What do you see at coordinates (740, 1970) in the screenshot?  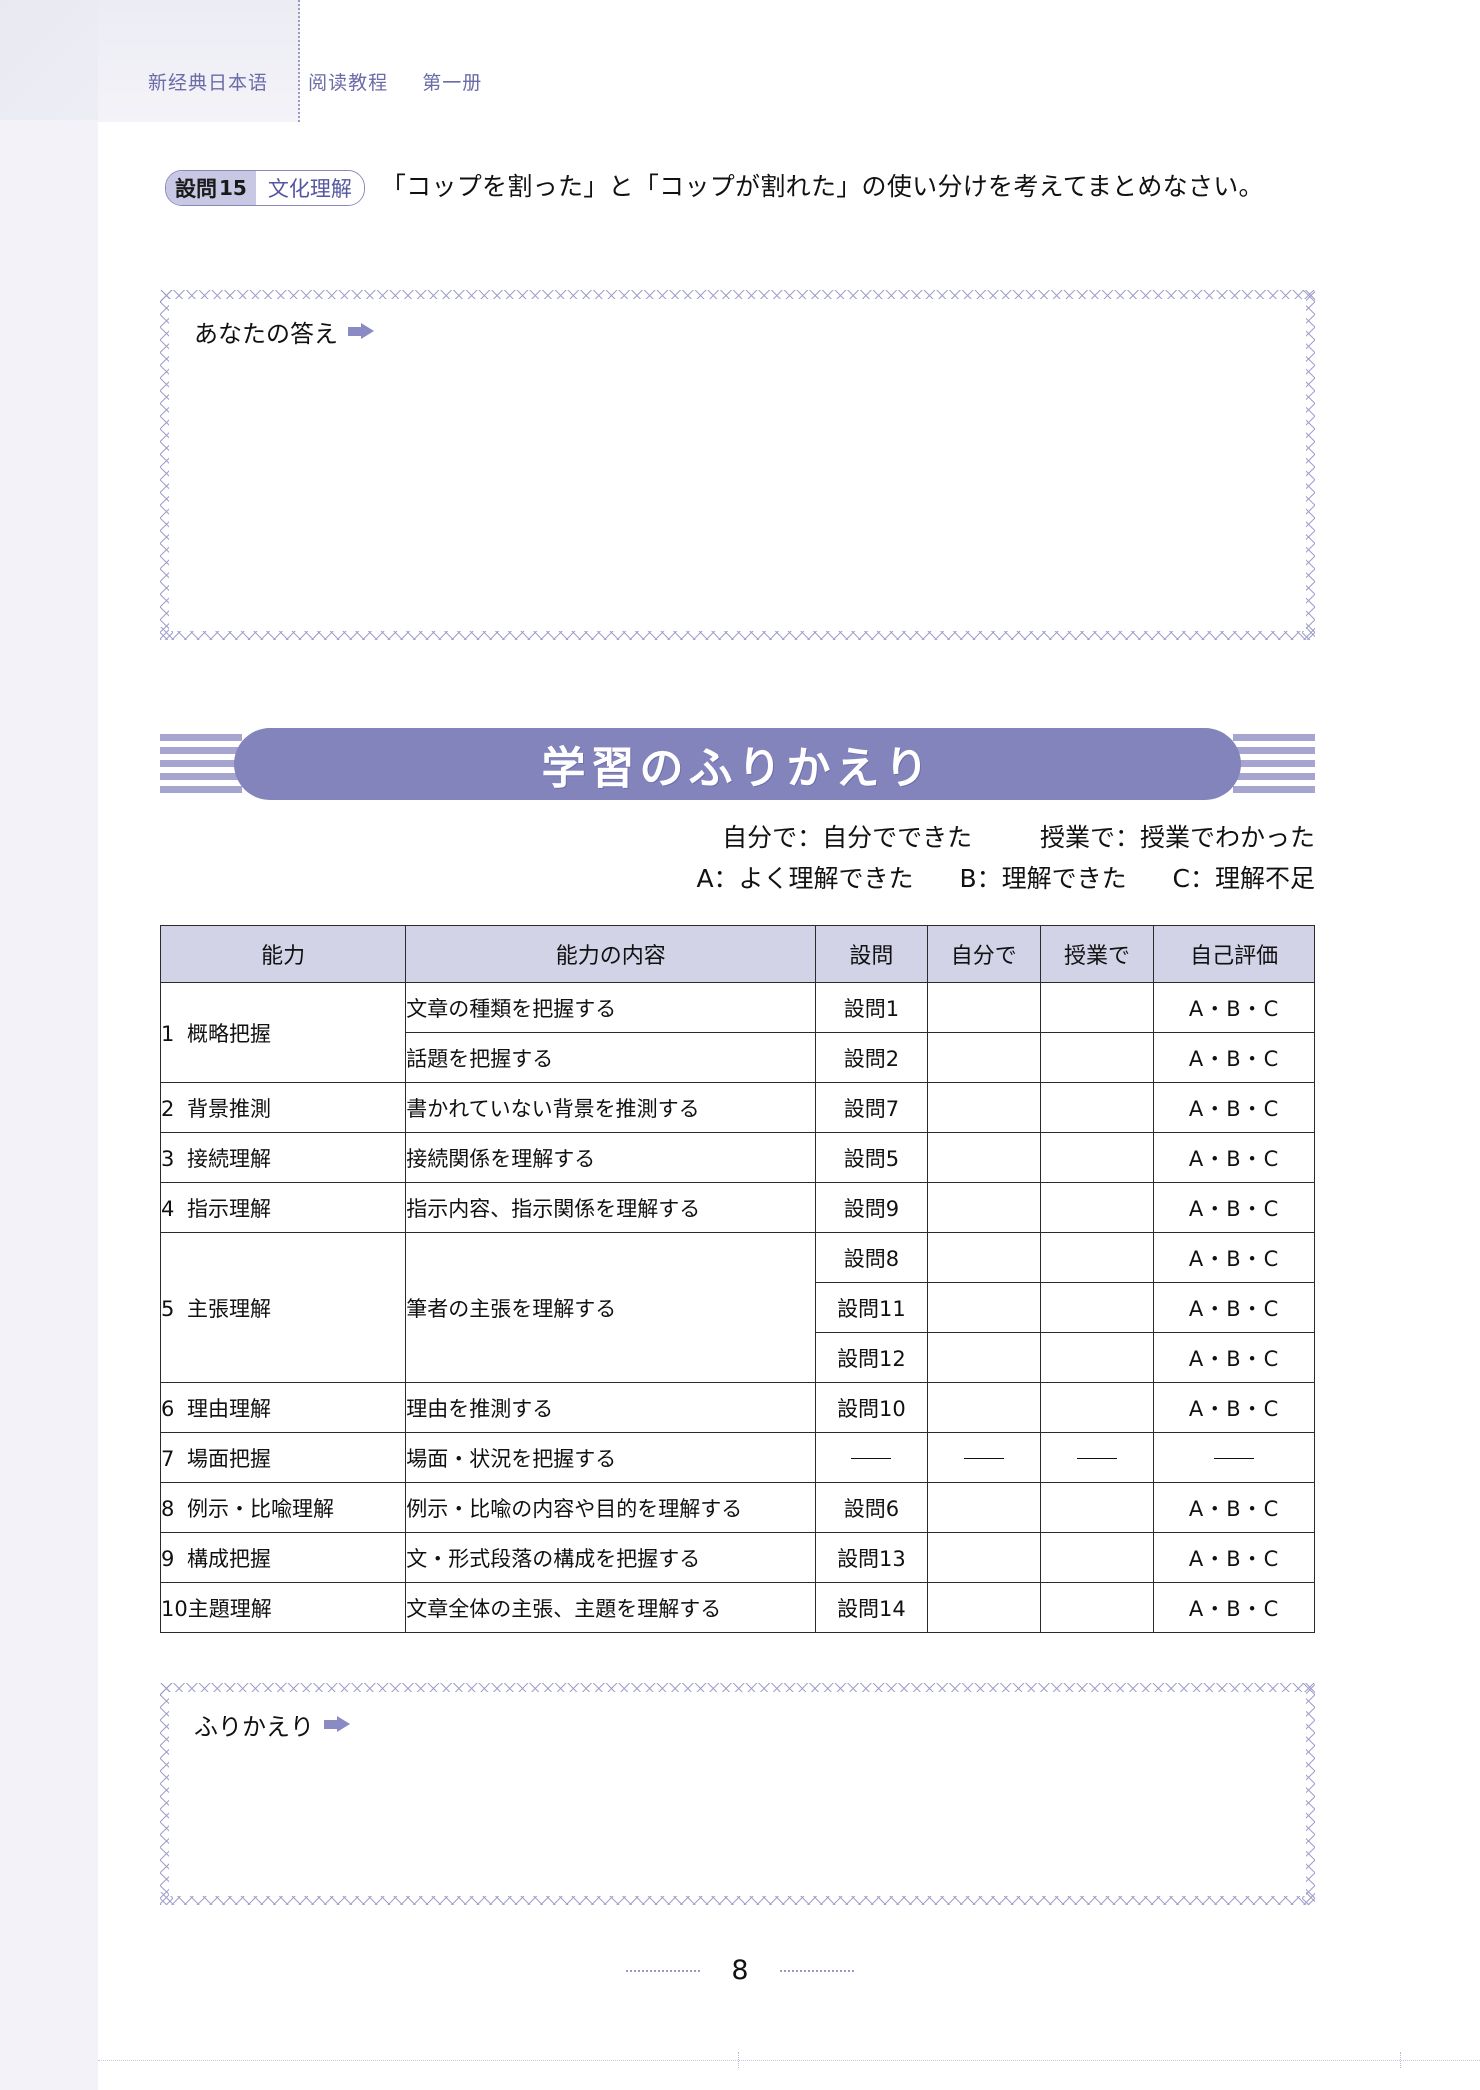 I see `page-number: 8` at bounding box center [740, 1970].